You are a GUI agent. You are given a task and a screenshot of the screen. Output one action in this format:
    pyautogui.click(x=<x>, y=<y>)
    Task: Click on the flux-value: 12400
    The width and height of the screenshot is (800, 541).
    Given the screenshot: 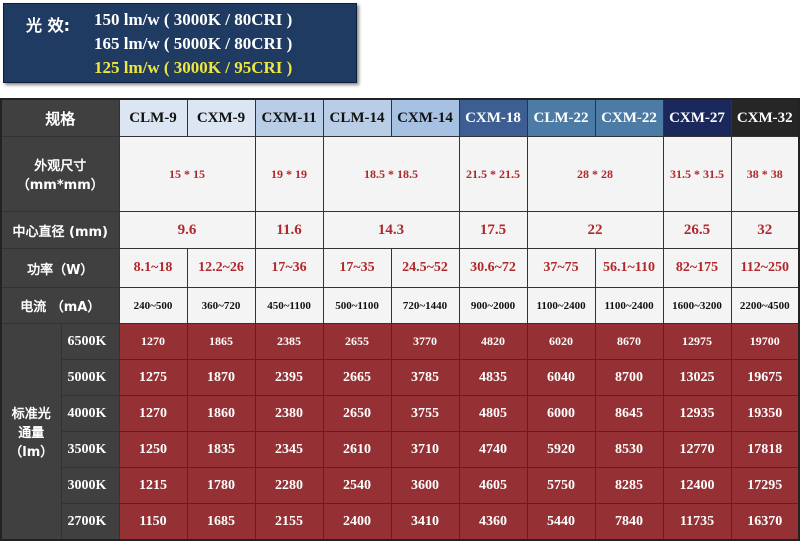 What is the action you would take?
    pyautogui.click(x=697, y=485)
    